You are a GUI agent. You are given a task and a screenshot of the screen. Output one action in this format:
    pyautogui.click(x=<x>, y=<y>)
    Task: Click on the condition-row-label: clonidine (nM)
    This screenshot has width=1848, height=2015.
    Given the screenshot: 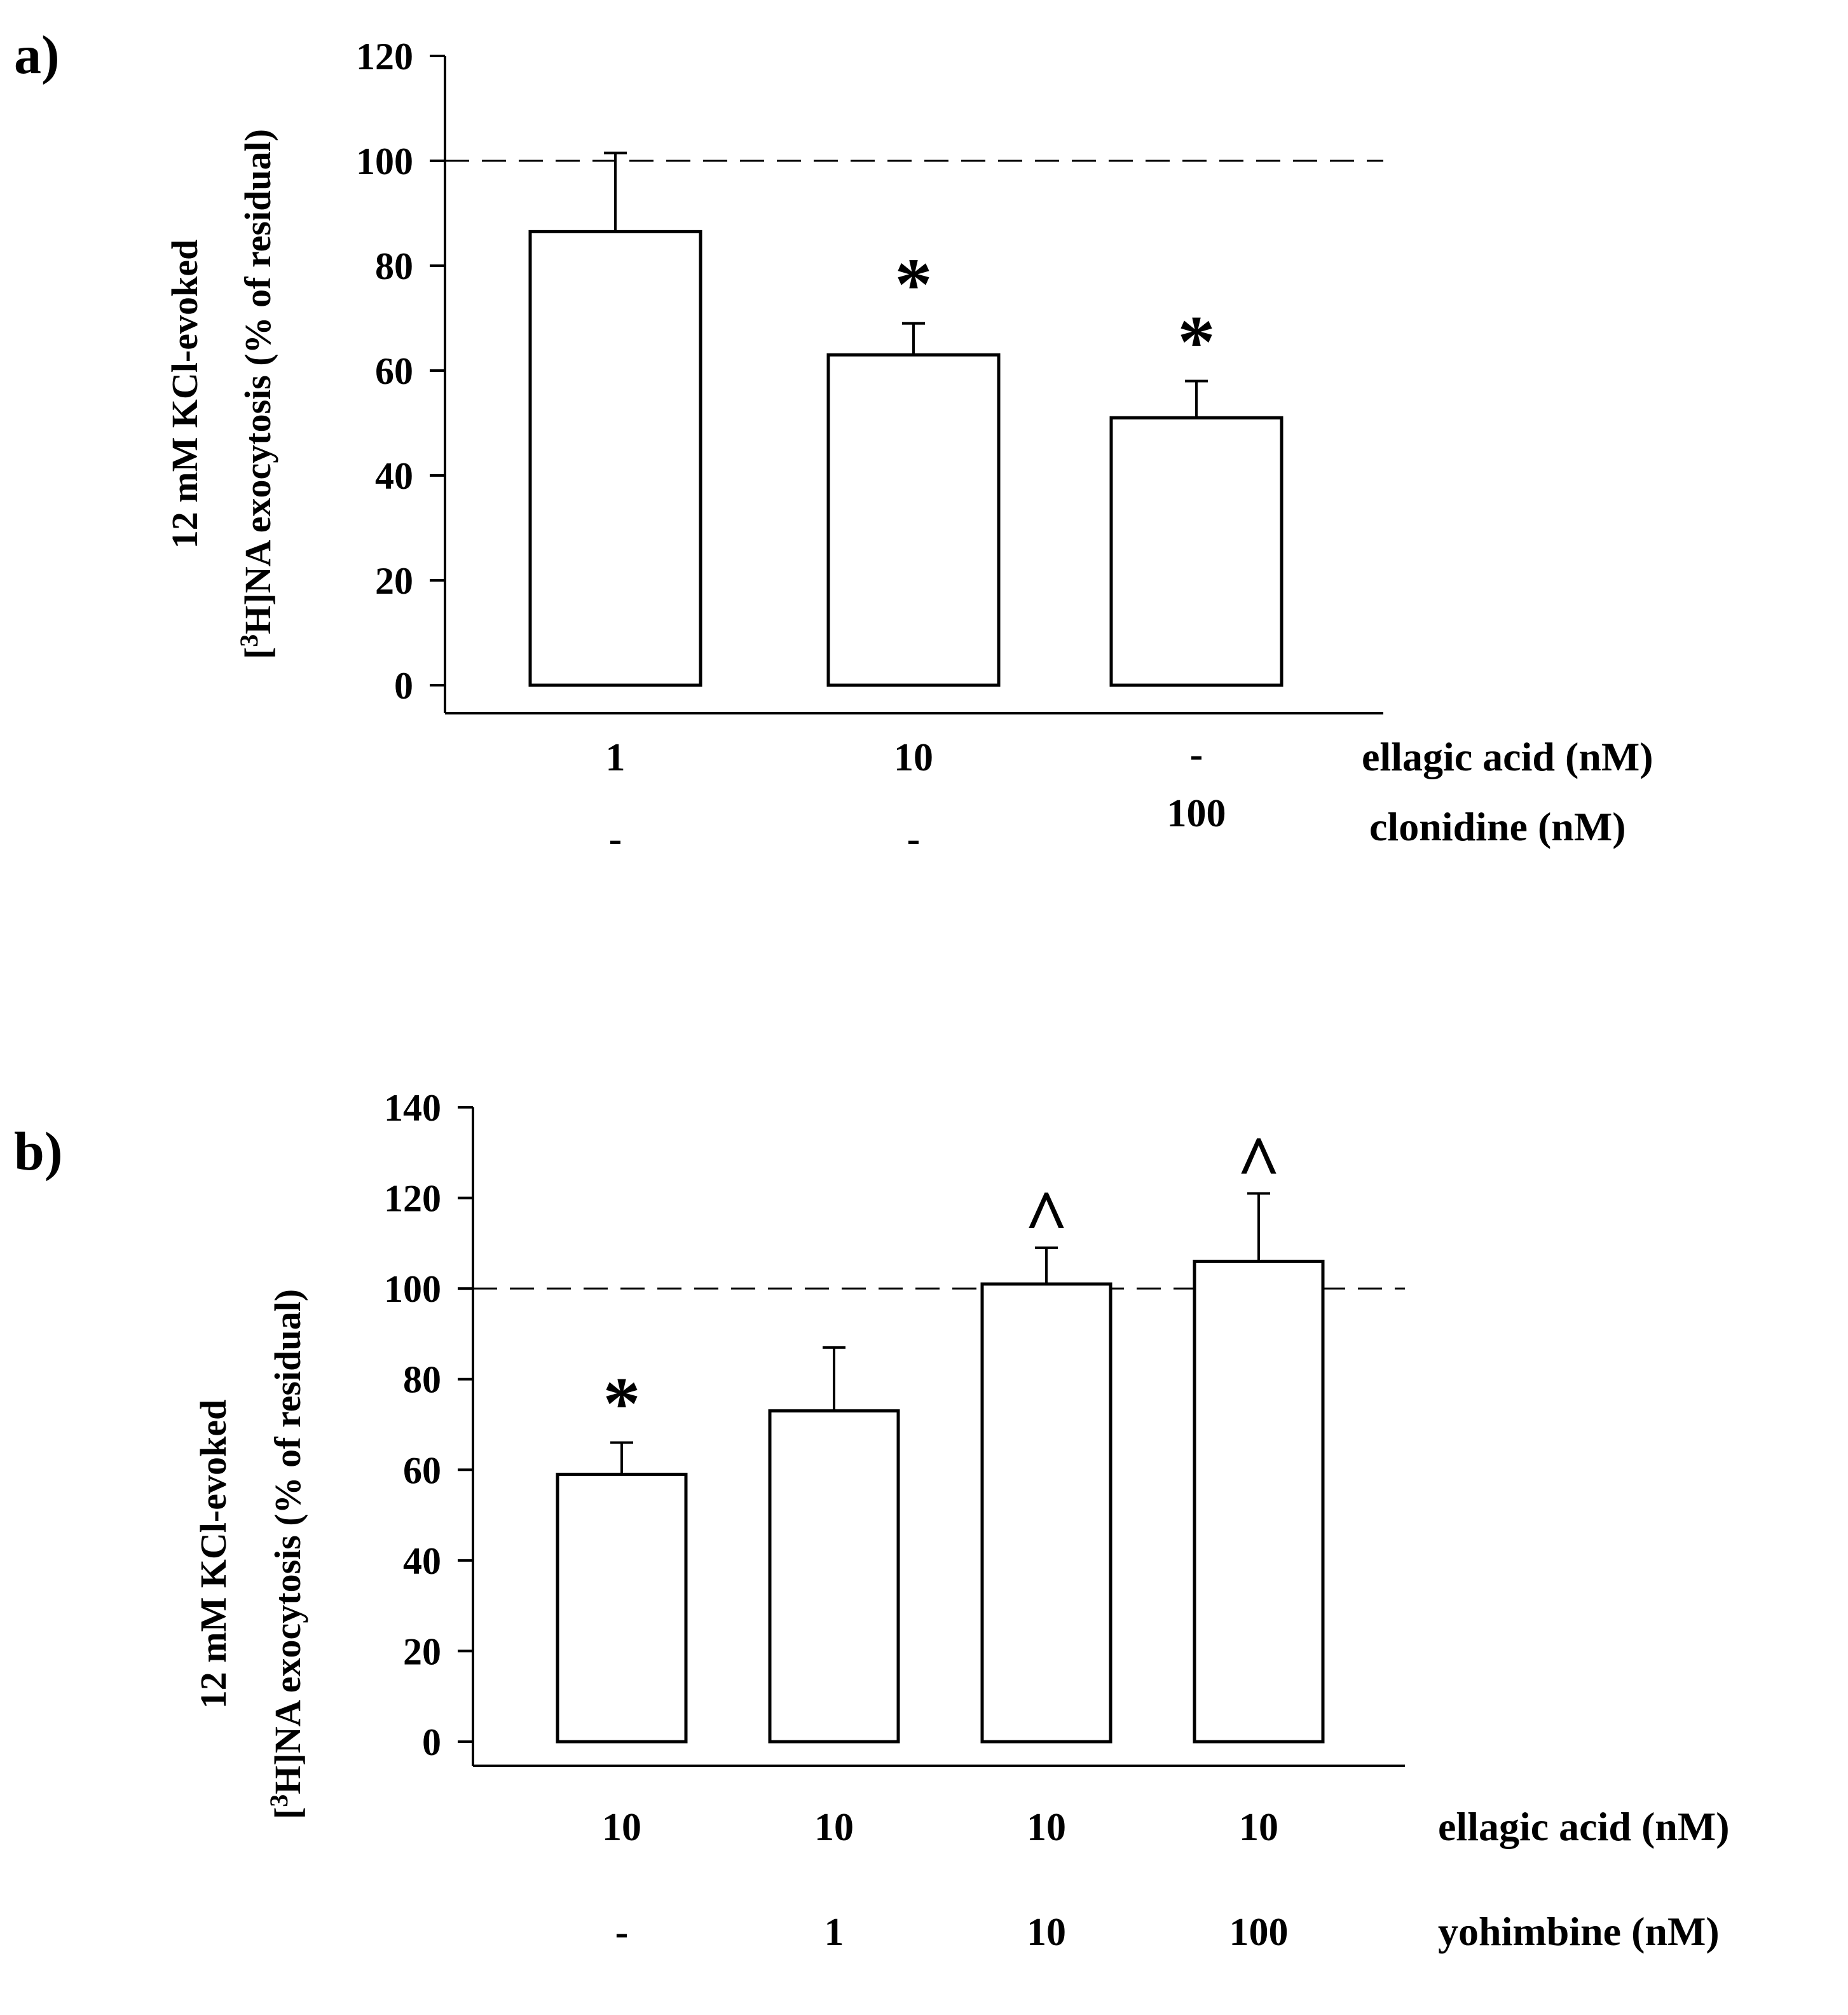 What is the action you would take?
    pyautogui.click(x=1498, y=826)
    